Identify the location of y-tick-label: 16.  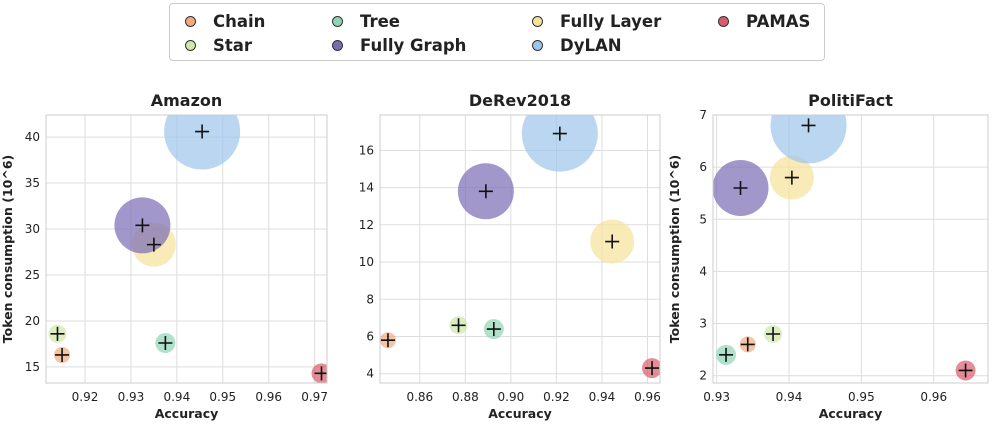
(366, 150).